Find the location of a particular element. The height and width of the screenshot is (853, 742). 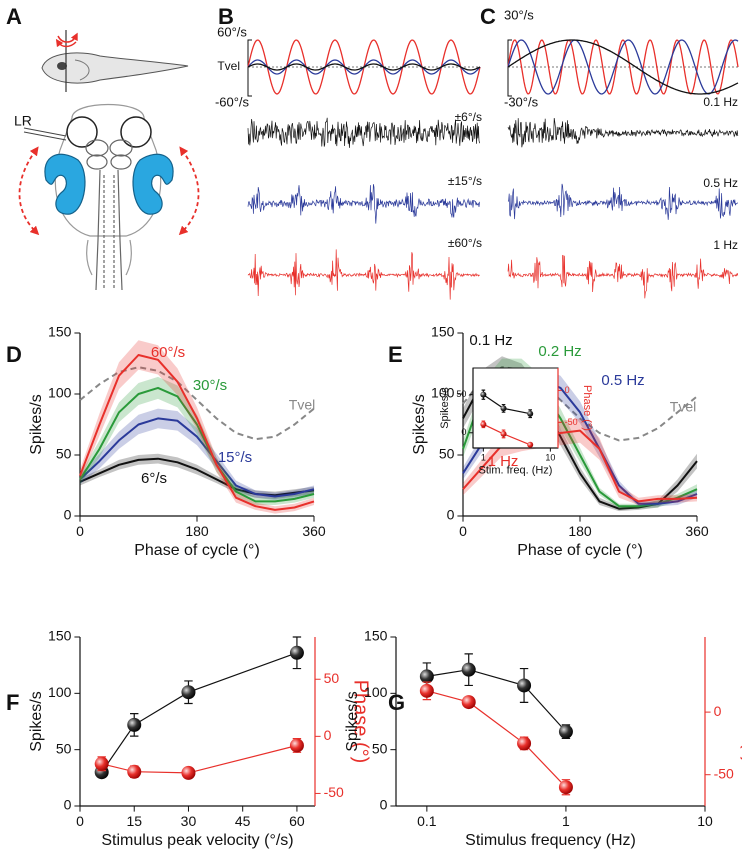

series-label: 6°/s is located at coordinates (154, 478).